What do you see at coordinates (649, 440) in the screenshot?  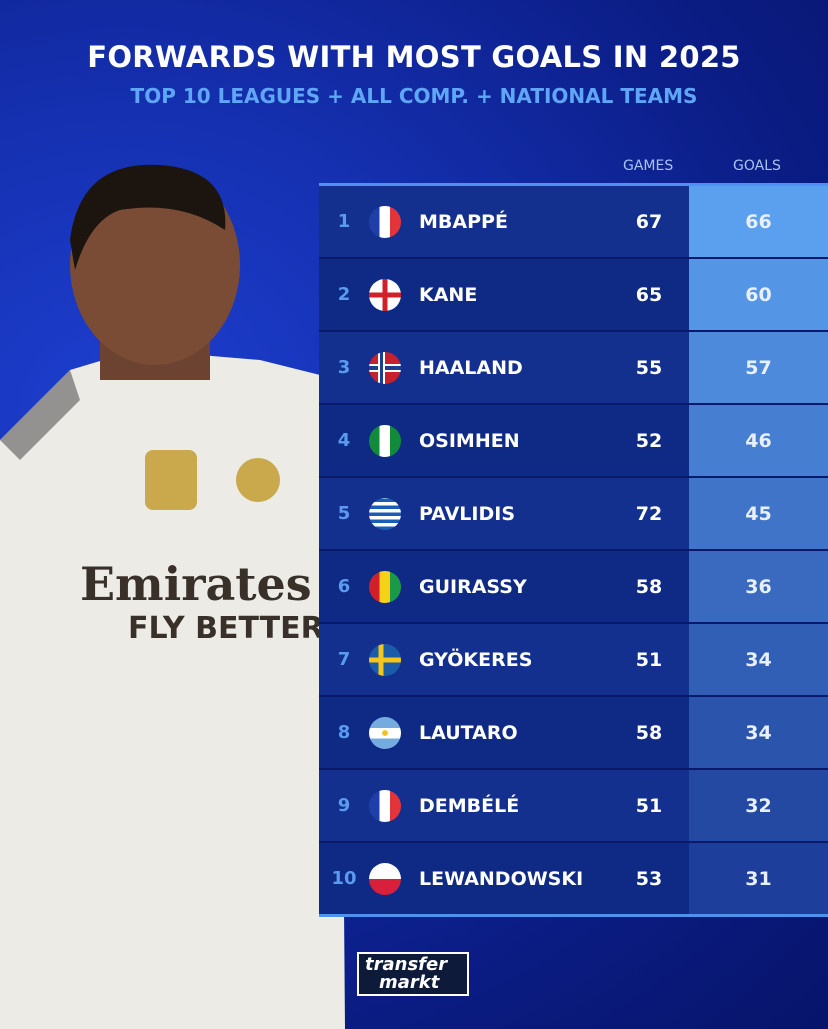 I see `games-value: 52` at bounding box center [649, 440].